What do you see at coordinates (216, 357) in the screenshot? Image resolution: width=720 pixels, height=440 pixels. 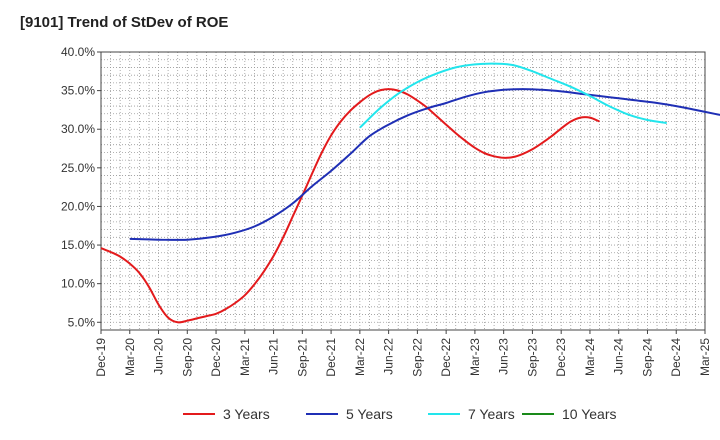 I see `x-tick-label: Dec-20` at bounding box center [216, 357].